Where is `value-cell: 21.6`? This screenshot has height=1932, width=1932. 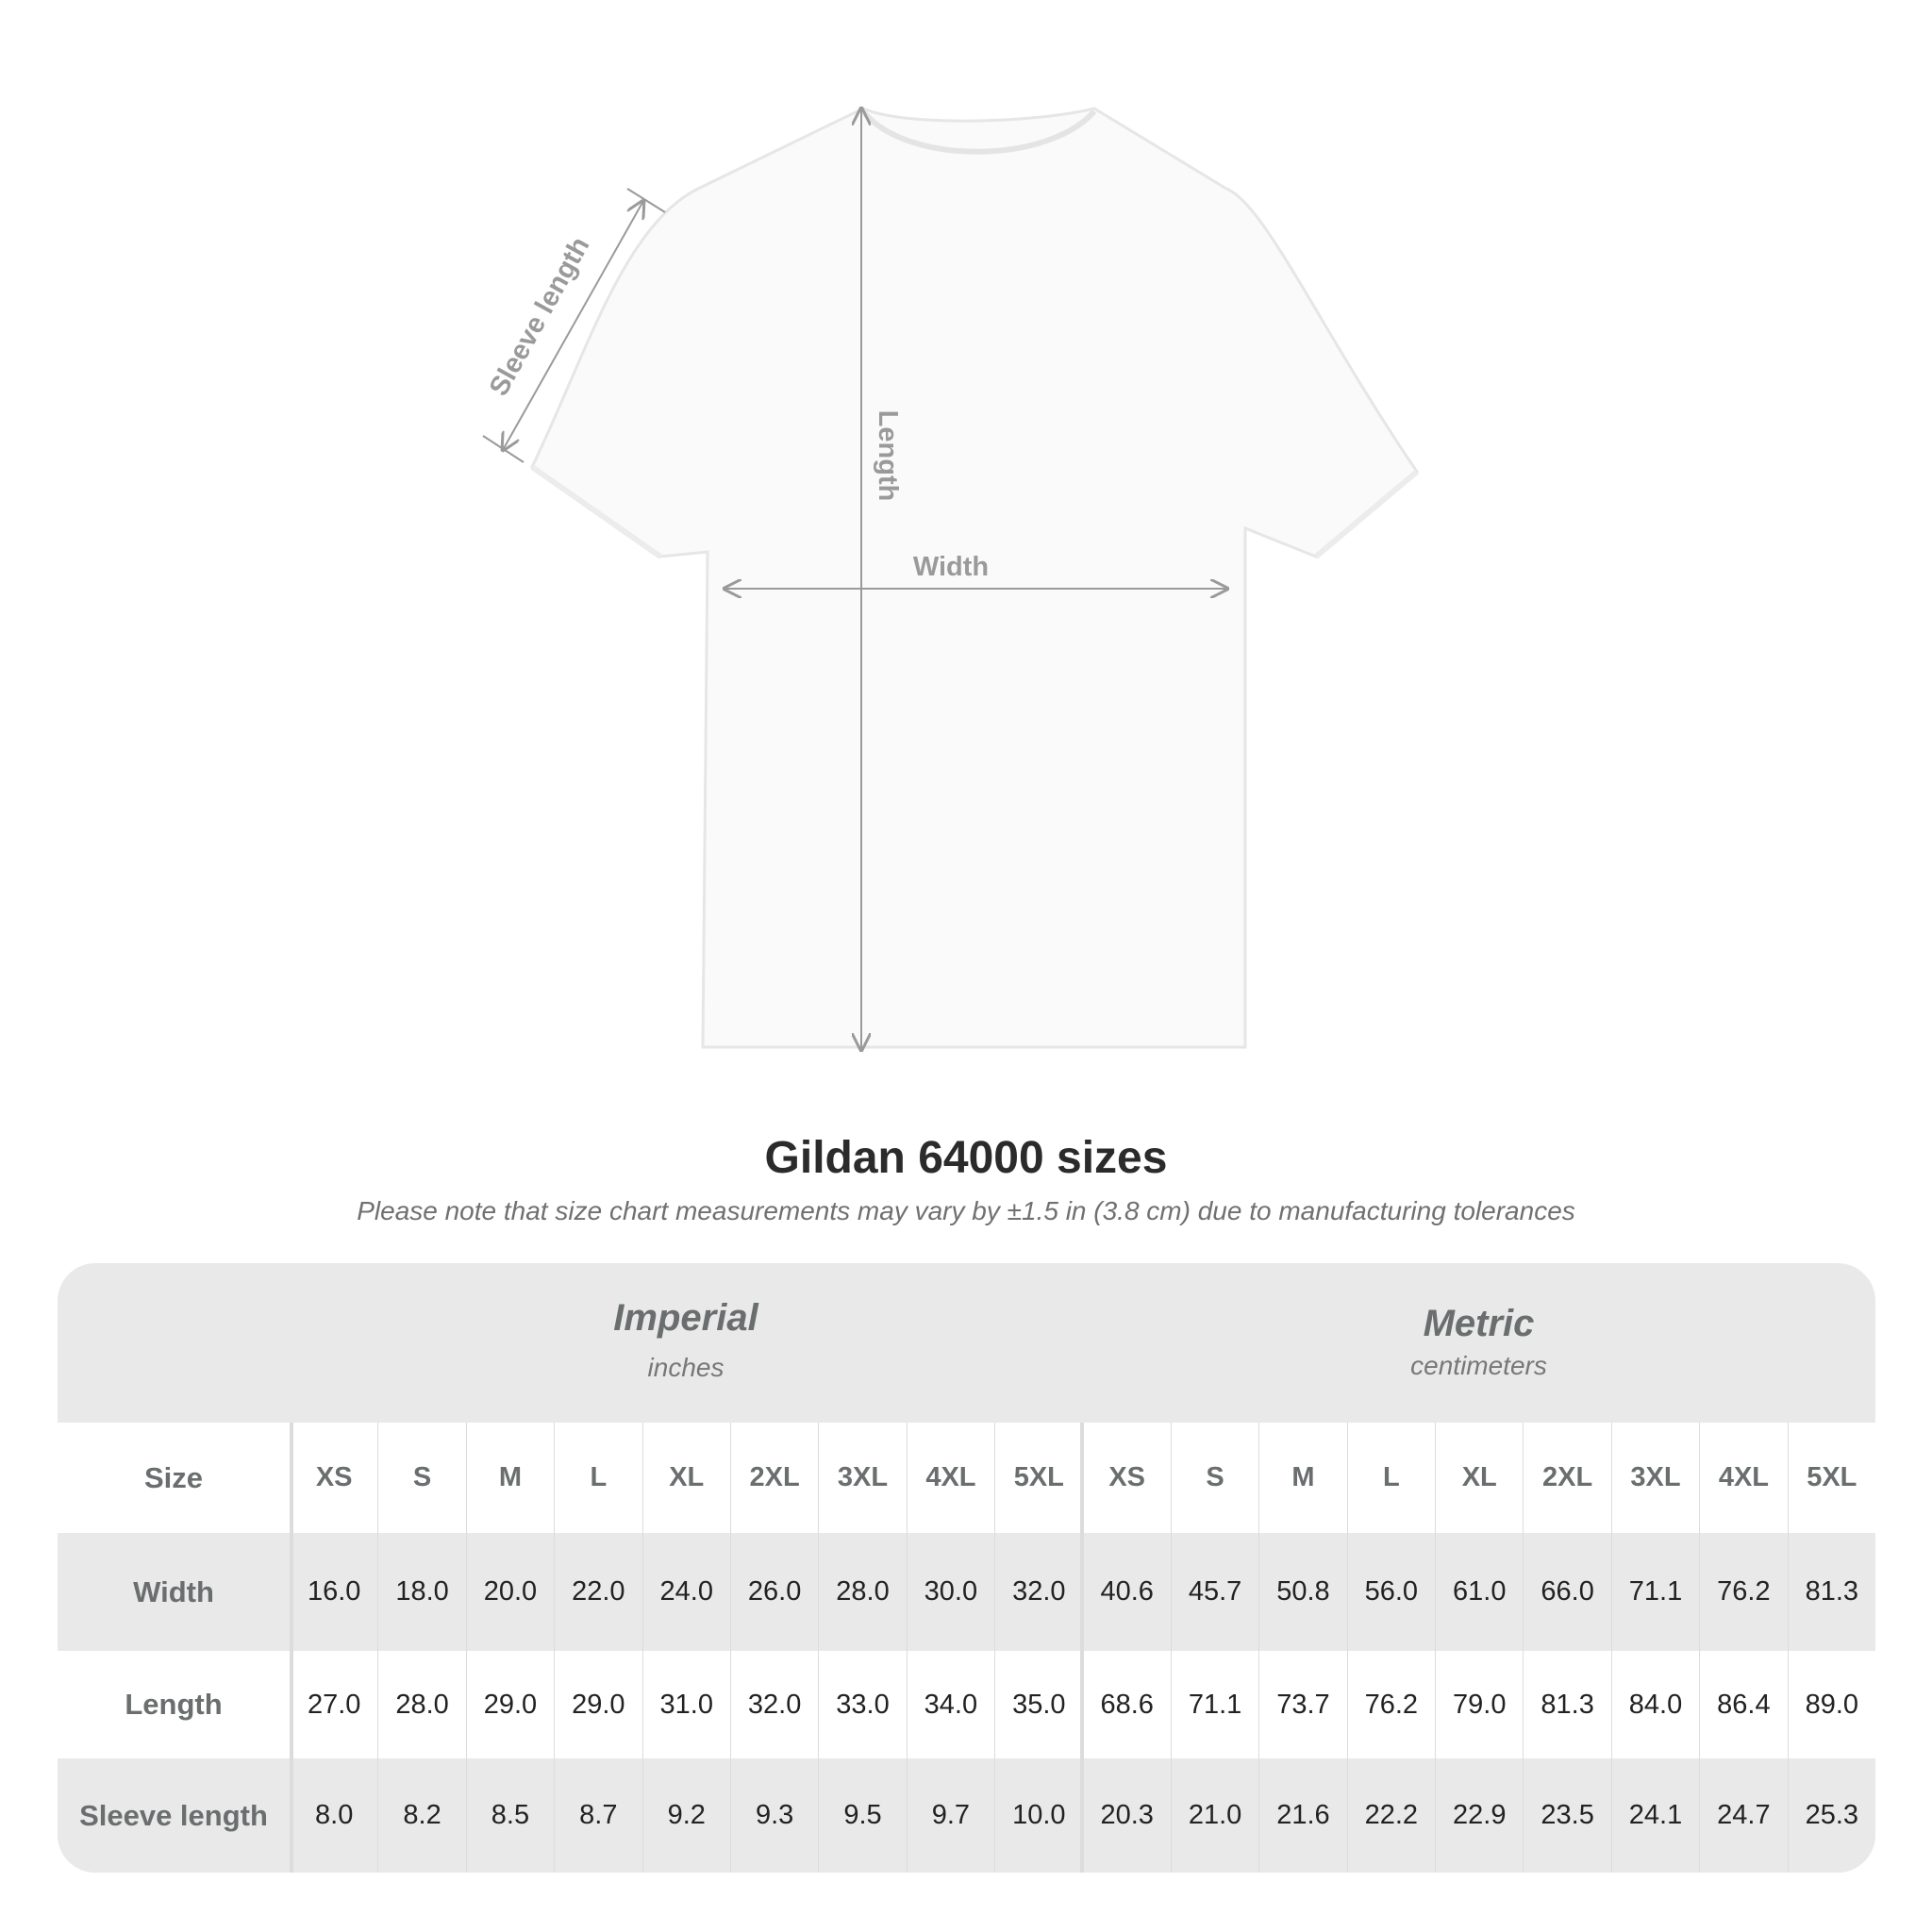 value-cell: 21.6 is located at coordinates (1302, 1816).